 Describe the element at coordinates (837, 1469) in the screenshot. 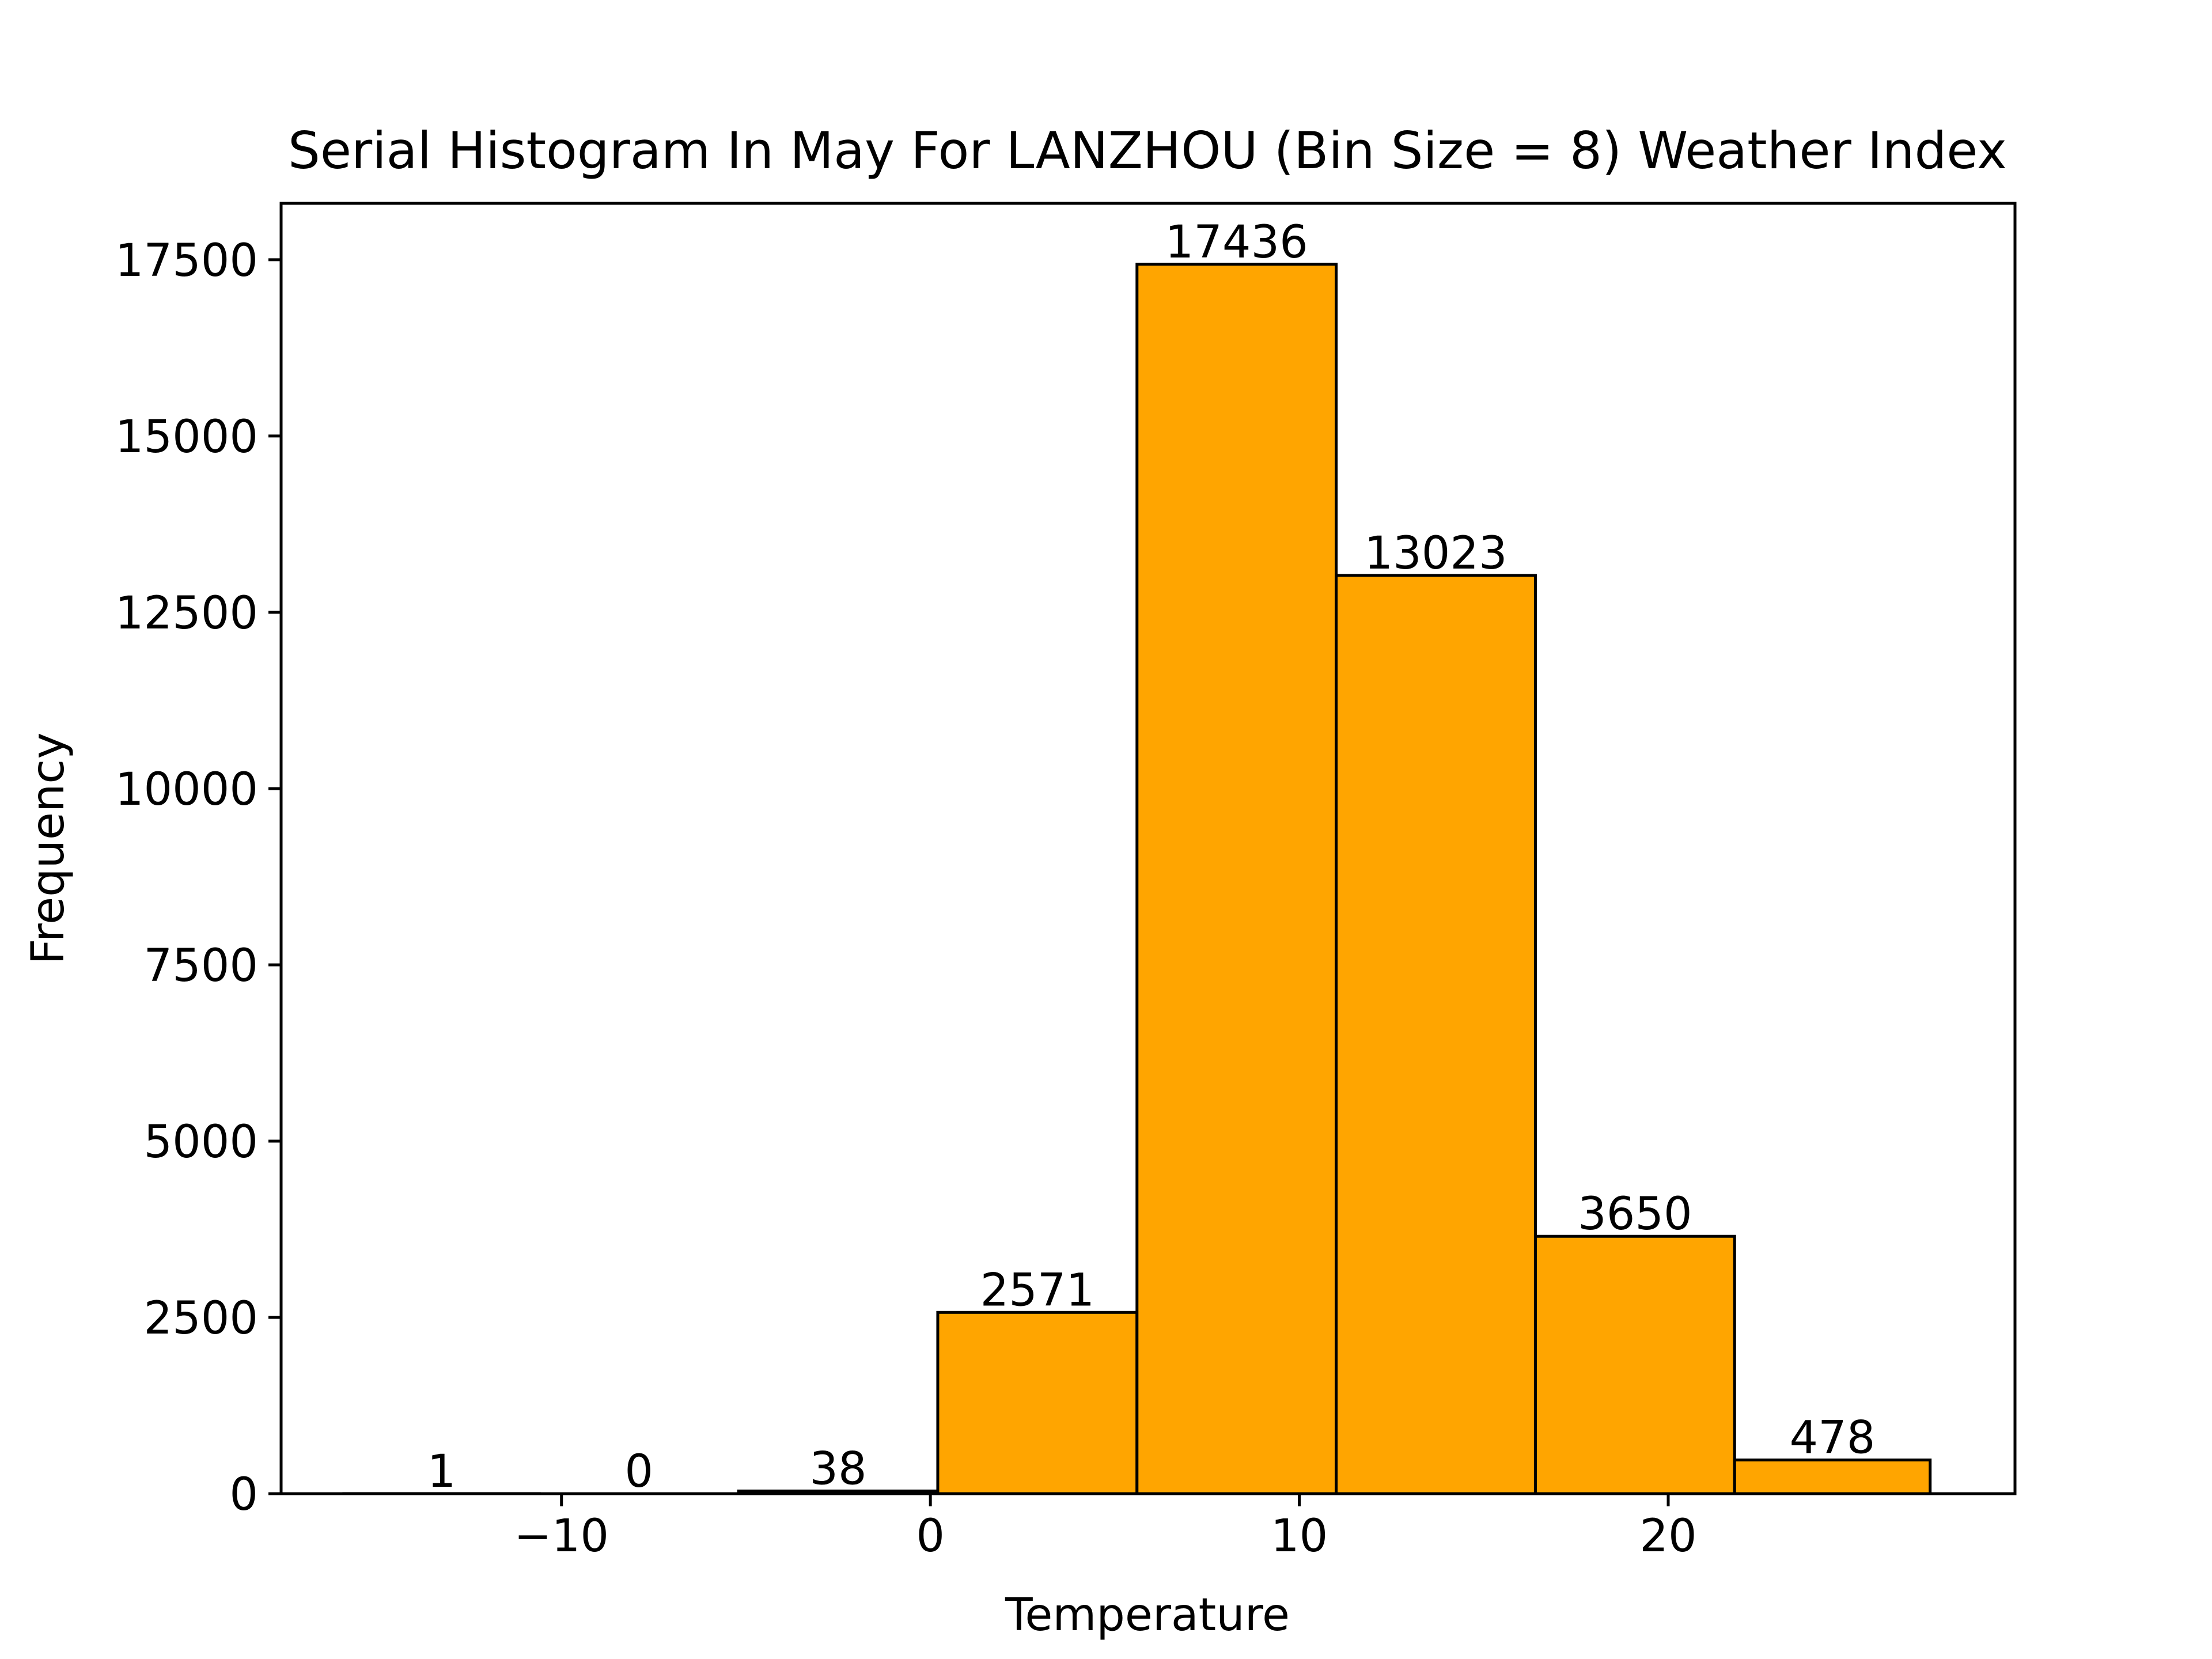

I see `bar-value-label: 38` at that location.